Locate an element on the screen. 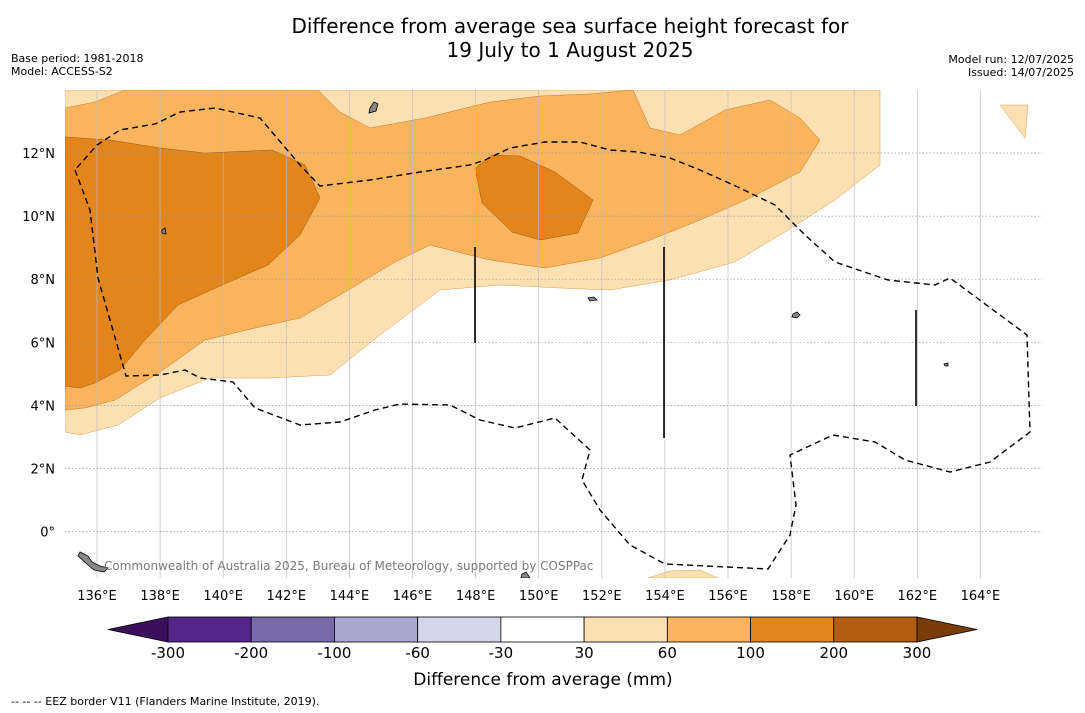 The height and width of the screenshot is (713, 1085). base-period: Base period: 1981-2018 is located at coordinates (77, 58).